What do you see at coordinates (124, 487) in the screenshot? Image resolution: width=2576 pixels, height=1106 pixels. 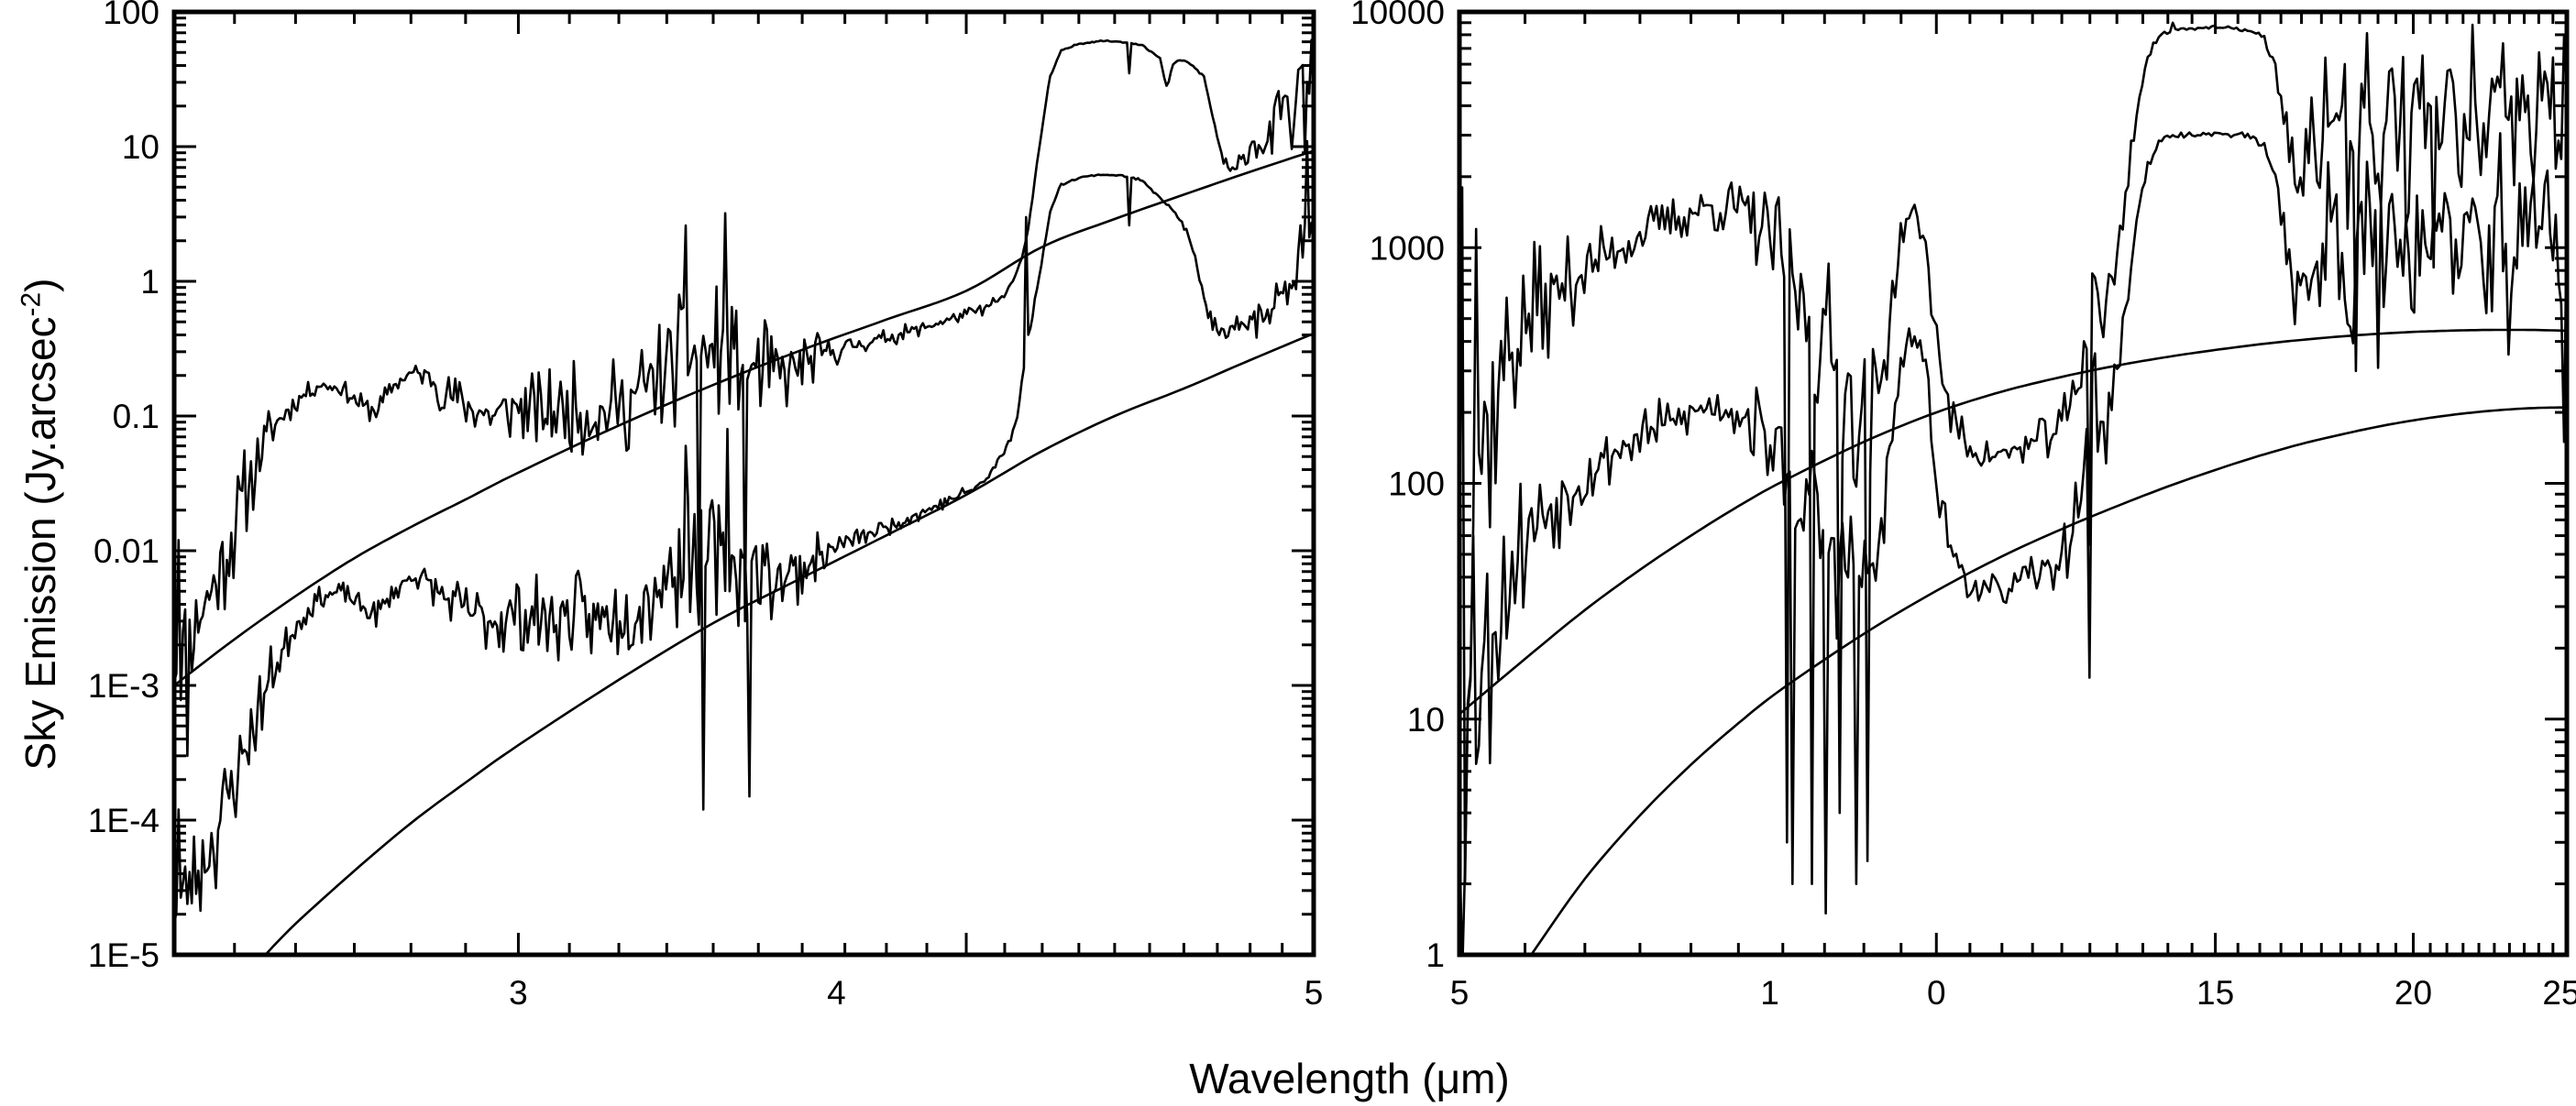 I see `y-tick-labels: 100 10 1 0.1 0.01 1E-3 1E-4 1E-5` at bounding box center [124, 487].